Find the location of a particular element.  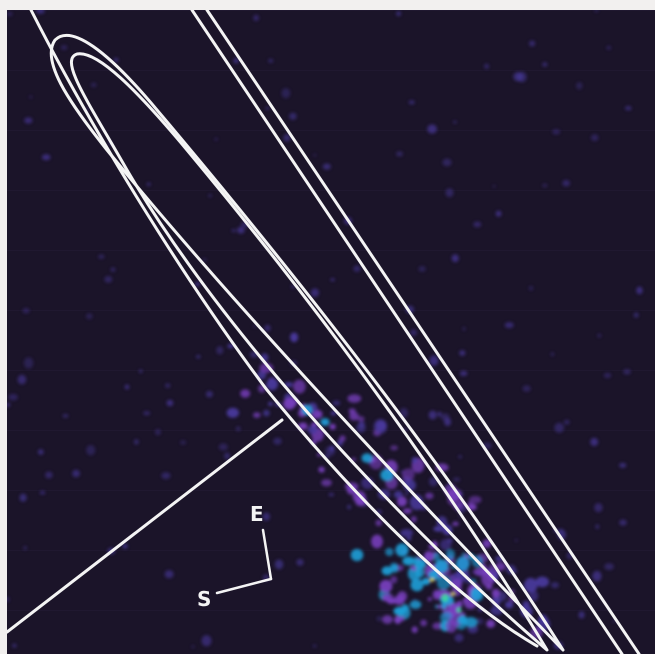

wedge-line is located at coordinates (145, 526).